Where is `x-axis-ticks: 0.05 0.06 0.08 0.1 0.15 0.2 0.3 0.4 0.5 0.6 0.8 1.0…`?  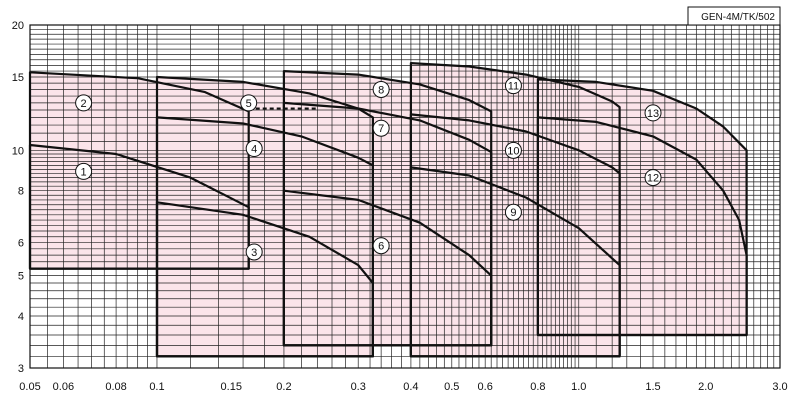
x-axis-ticks: 0.05 0.06 0.08 0.1 0.15 0.2 0.3 0.4 0.5 0.6 0.8 1.0… is located at coordinates (403, 387).